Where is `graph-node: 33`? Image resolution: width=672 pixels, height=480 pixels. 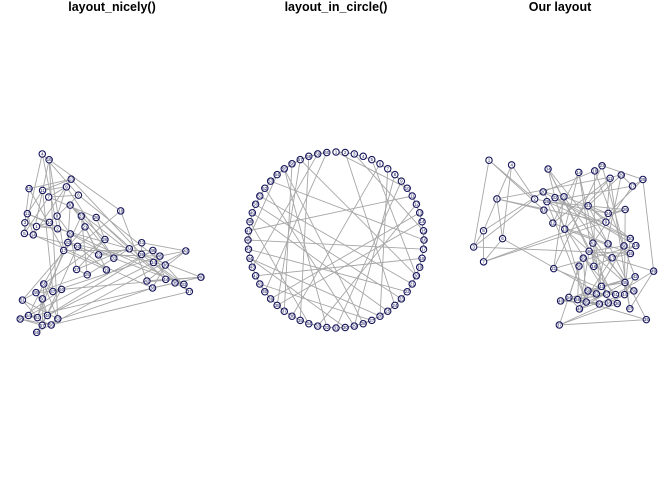
graph-node: 33 is located at coordinates (184, 284).